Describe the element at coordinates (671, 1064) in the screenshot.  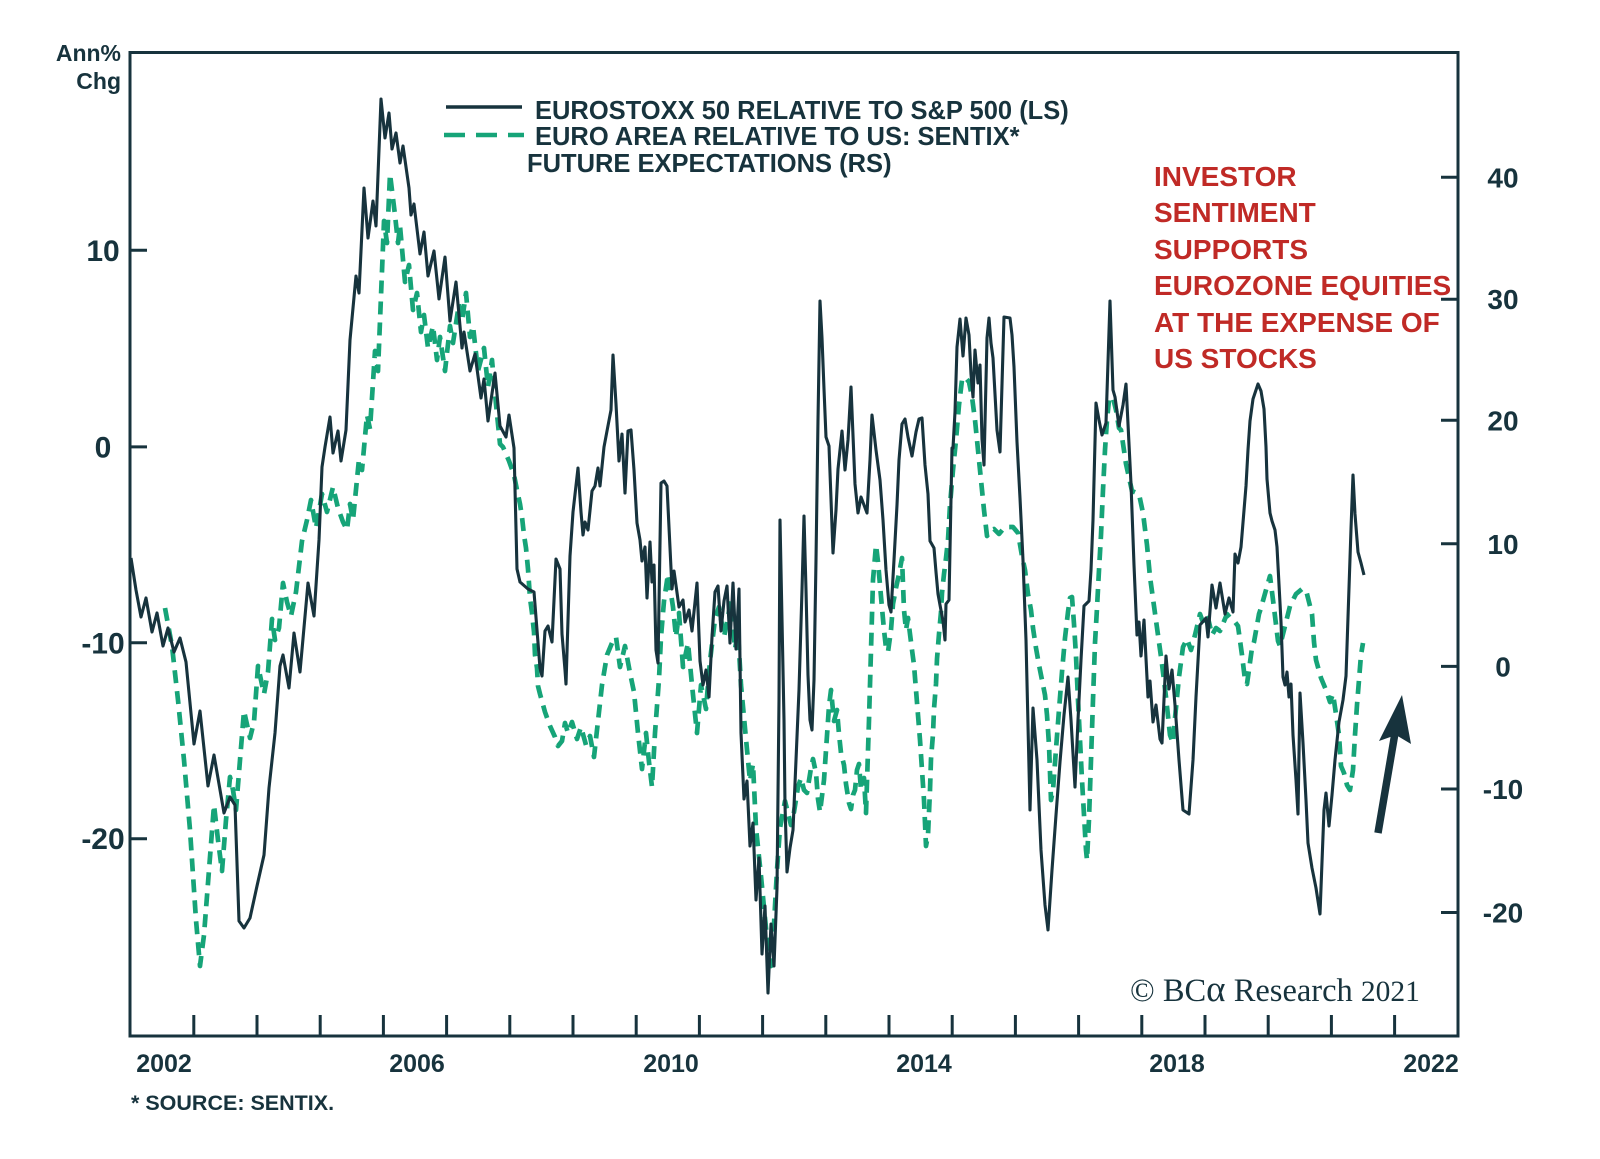
I see `svg-text: 2010` at that location.